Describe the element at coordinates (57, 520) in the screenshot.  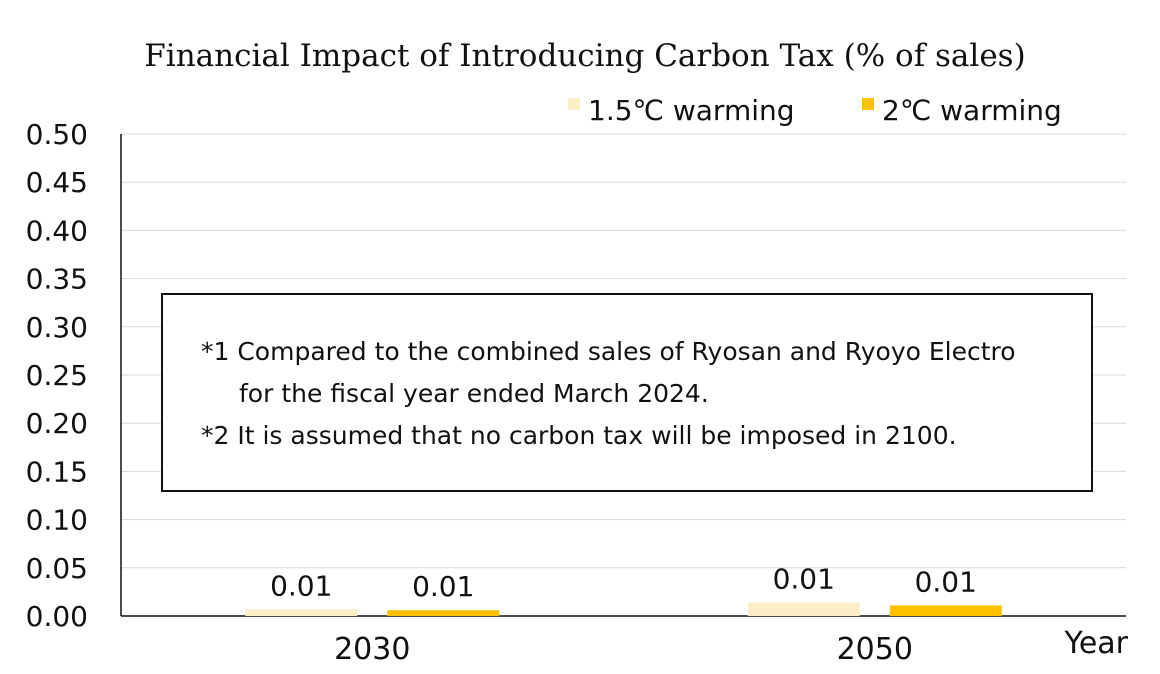
I see `y-tick-label: 0.10` at that location.